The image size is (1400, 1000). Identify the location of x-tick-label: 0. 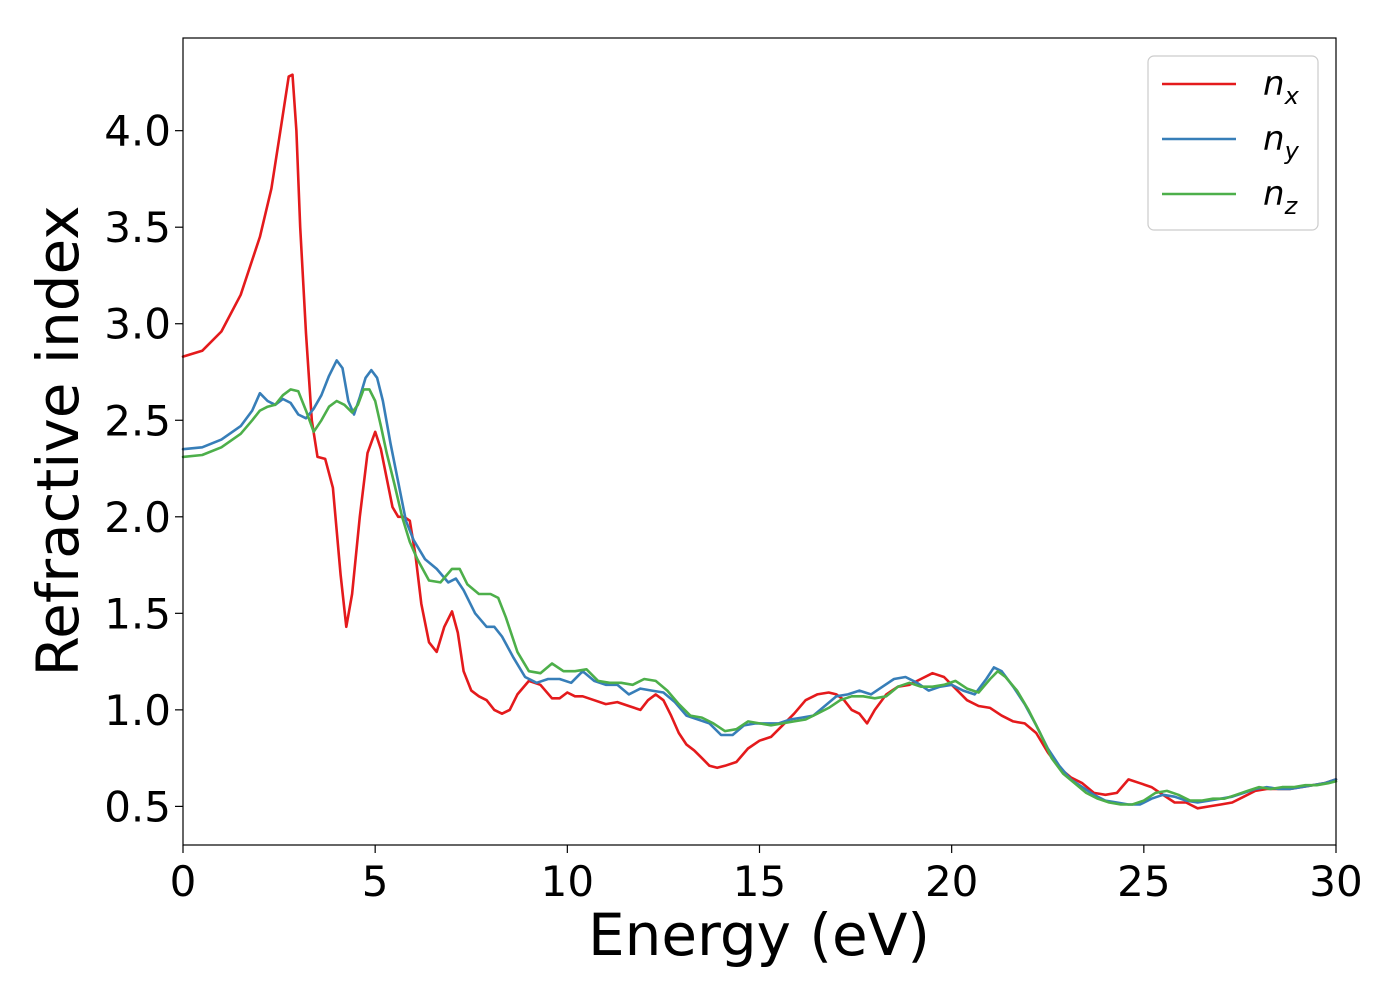
(183, 881).